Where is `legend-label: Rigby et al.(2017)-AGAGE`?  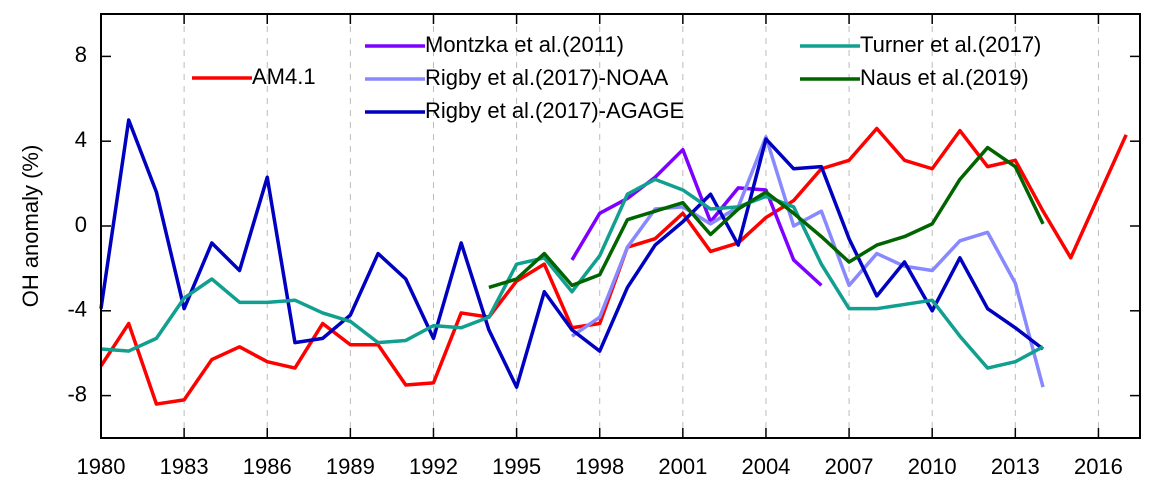
legend-label: Rigby et al.(2017)-AGAGE is located at coordinates (554, 110).